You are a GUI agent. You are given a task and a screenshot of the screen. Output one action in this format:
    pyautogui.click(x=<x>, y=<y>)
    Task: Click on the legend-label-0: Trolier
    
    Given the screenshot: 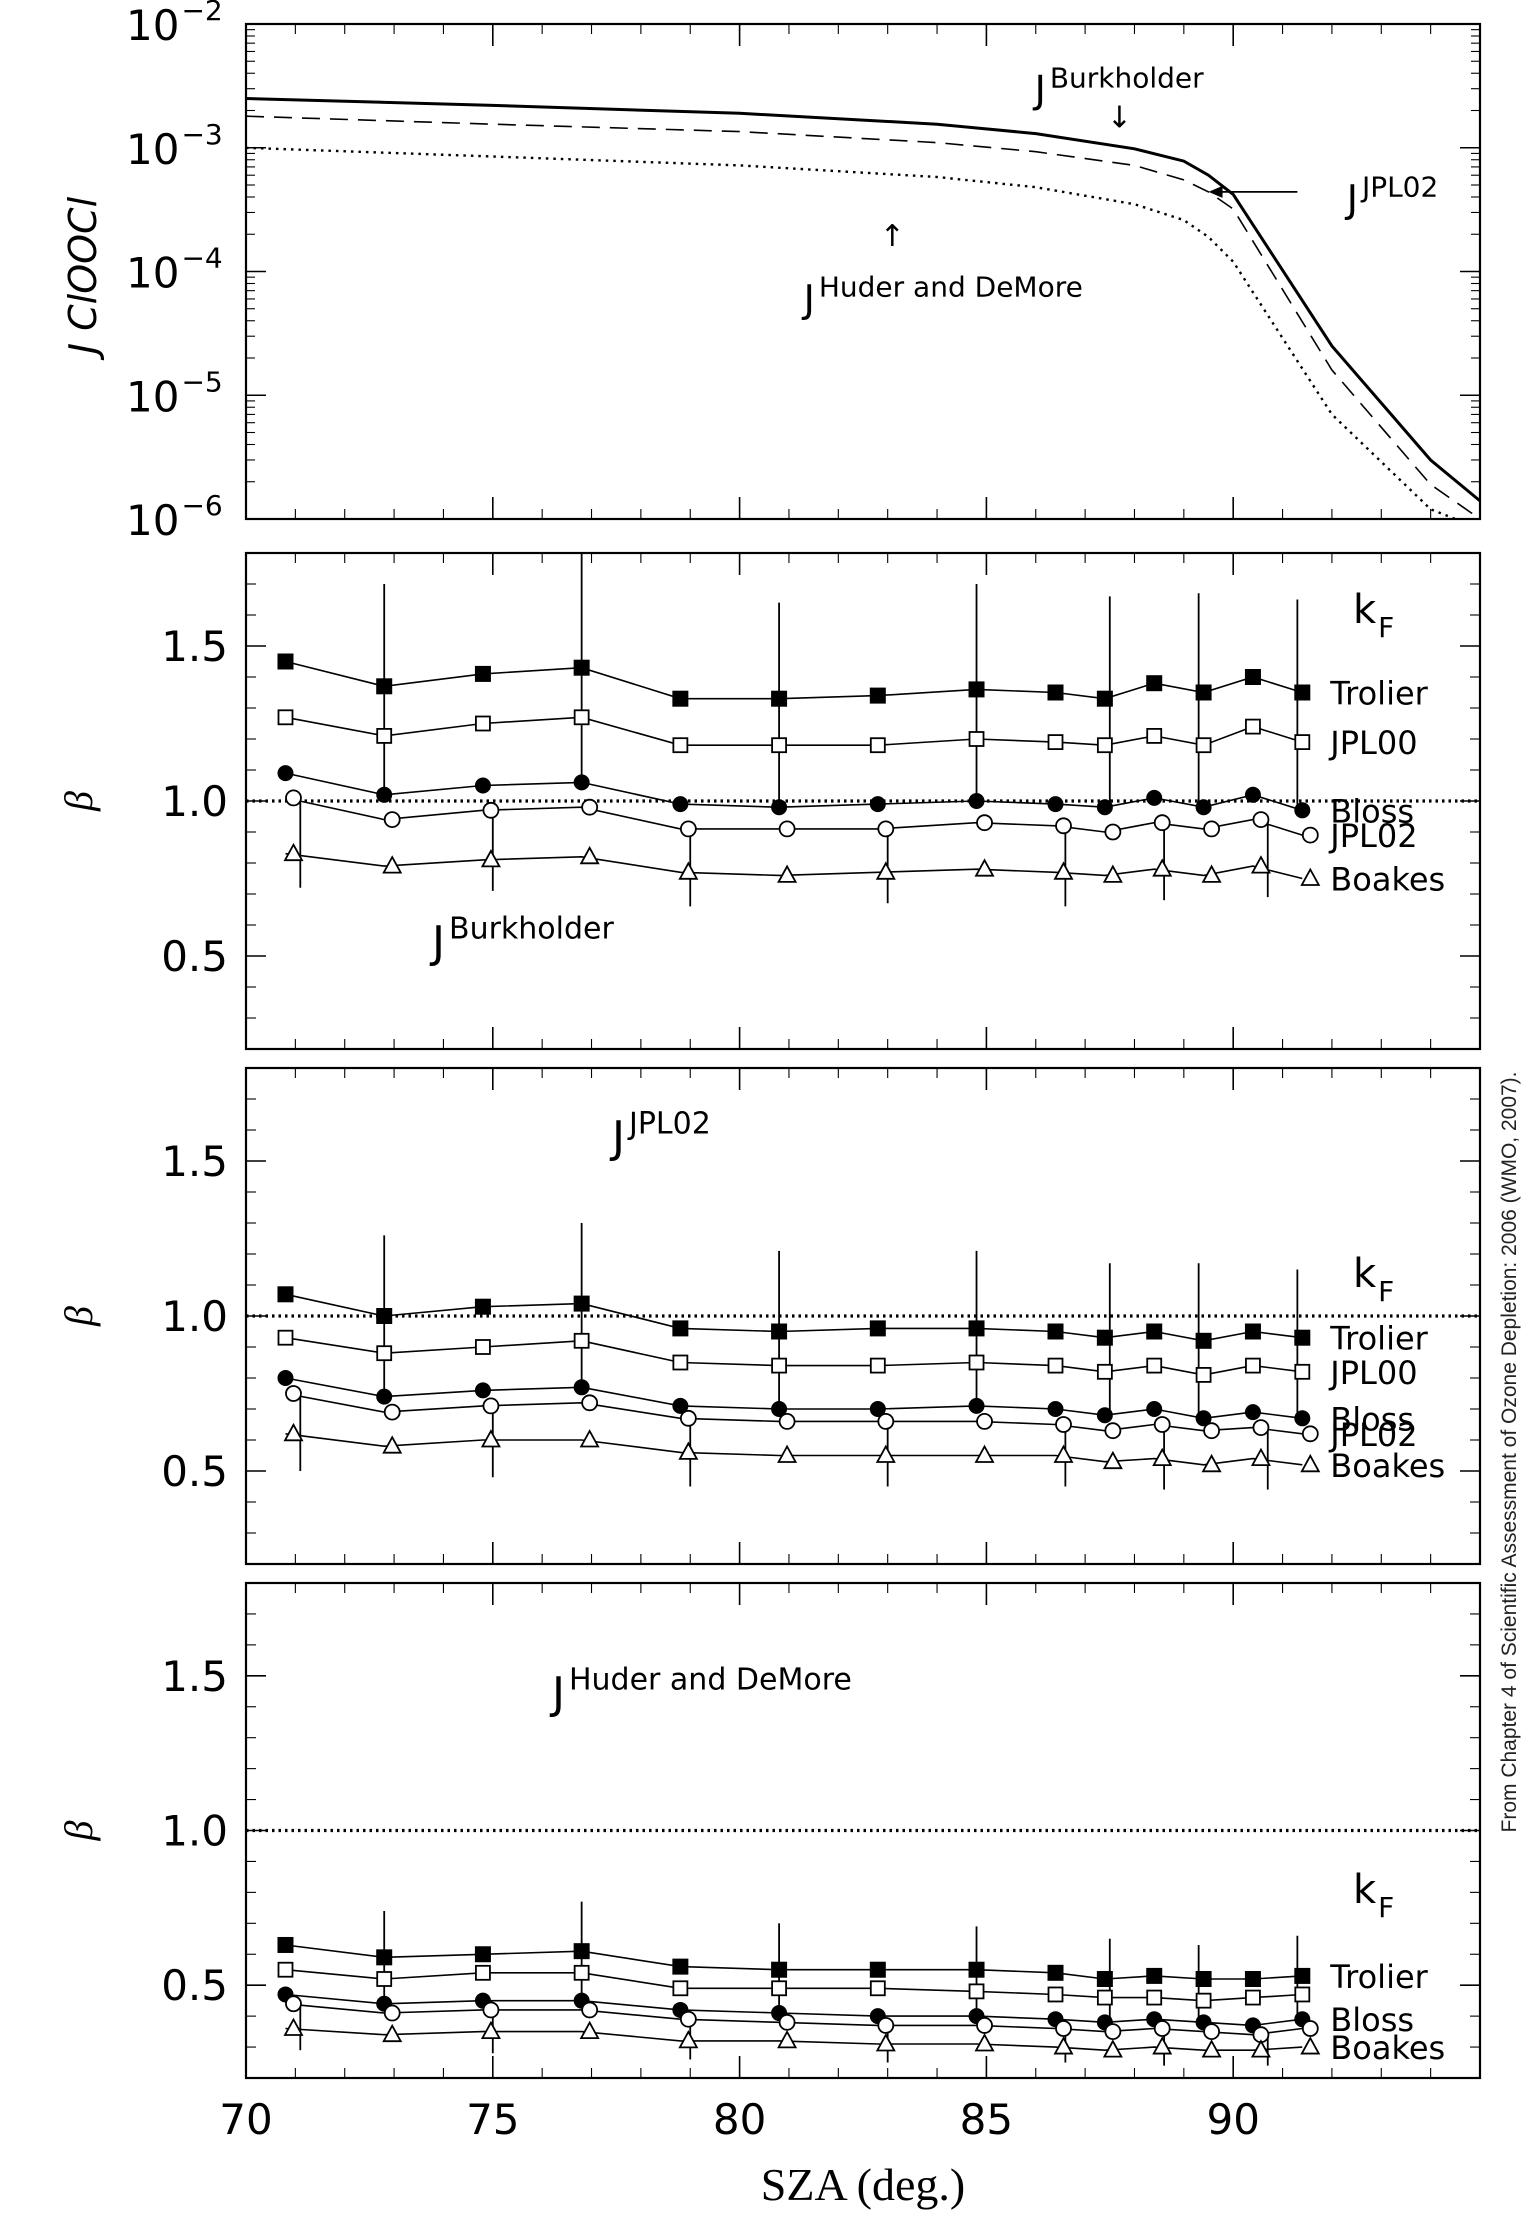 What is the action you would take?
    pyautogui.click(x=1378, y=1339)
    